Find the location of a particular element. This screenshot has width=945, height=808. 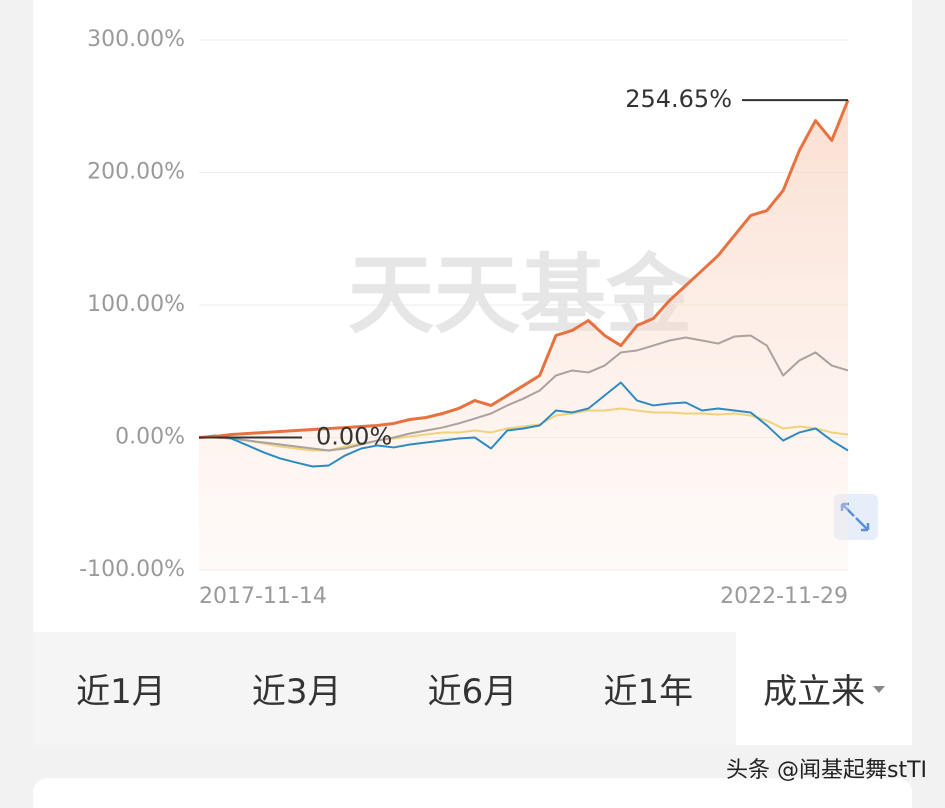

range-tab: 近3月 is located at coordinates (296, 688).